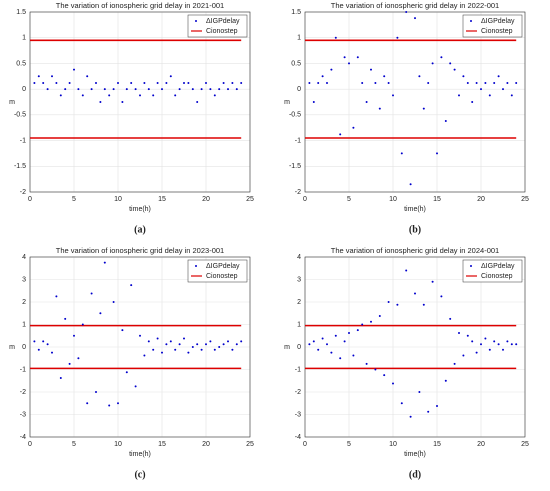 The image size is (550, 491). I want to click on legend-label: Cionostep, so click(497, 31).